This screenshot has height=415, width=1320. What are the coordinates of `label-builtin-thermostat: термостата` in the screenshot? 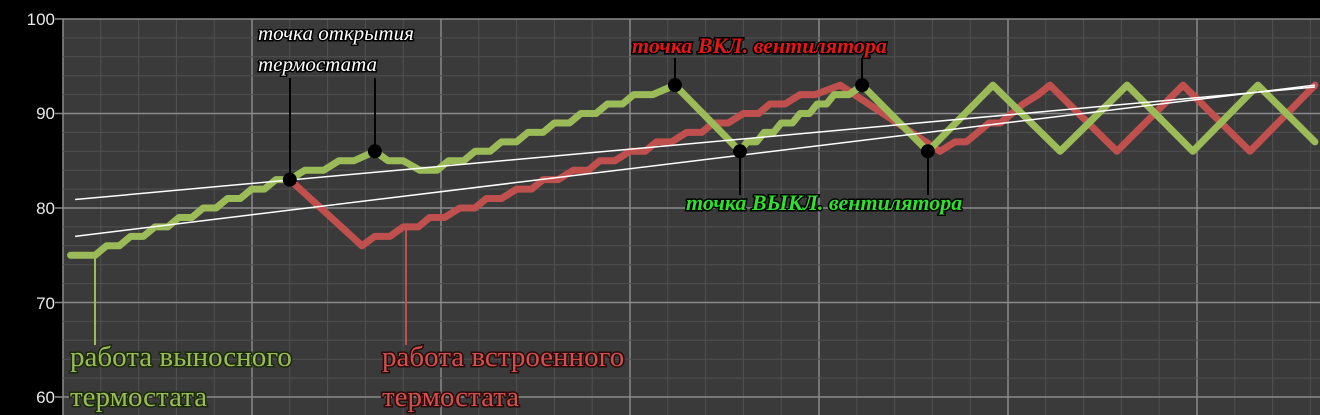 It's located at (450, 397).